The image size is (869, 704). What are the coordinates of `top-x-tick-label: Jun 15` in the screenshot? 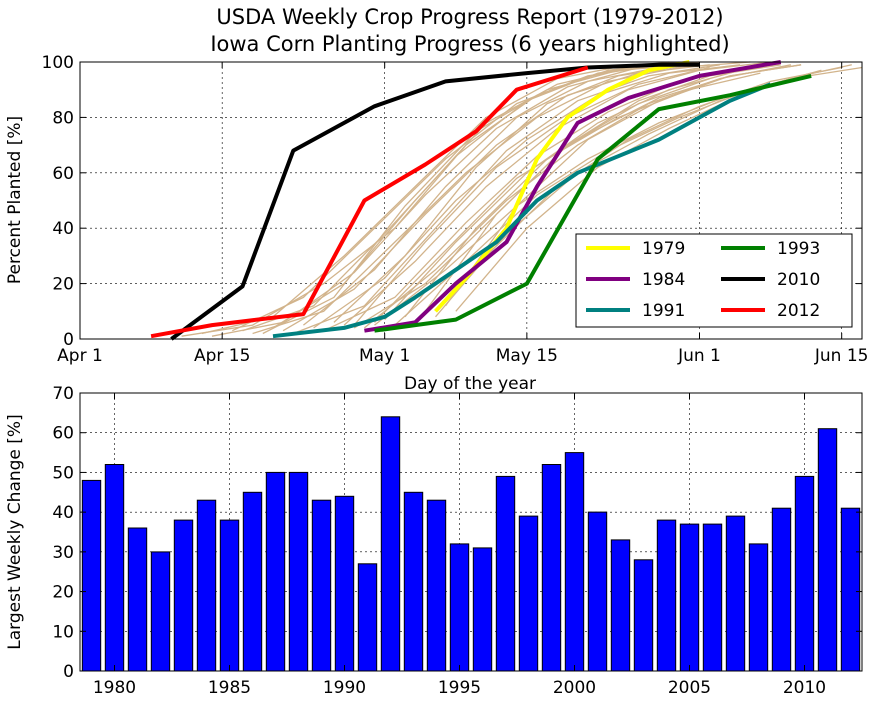 It's located at (841, 356).